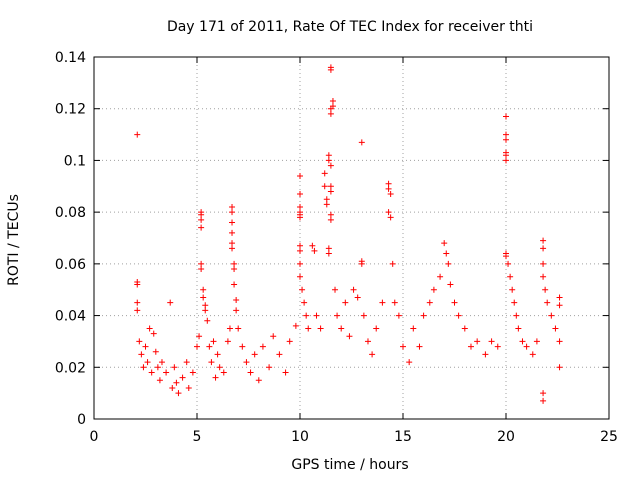 Image resolution: width=640 pixels, height=480 pixels. I want to click on x-axis-label: GPS time / hours, so click(349, 465).